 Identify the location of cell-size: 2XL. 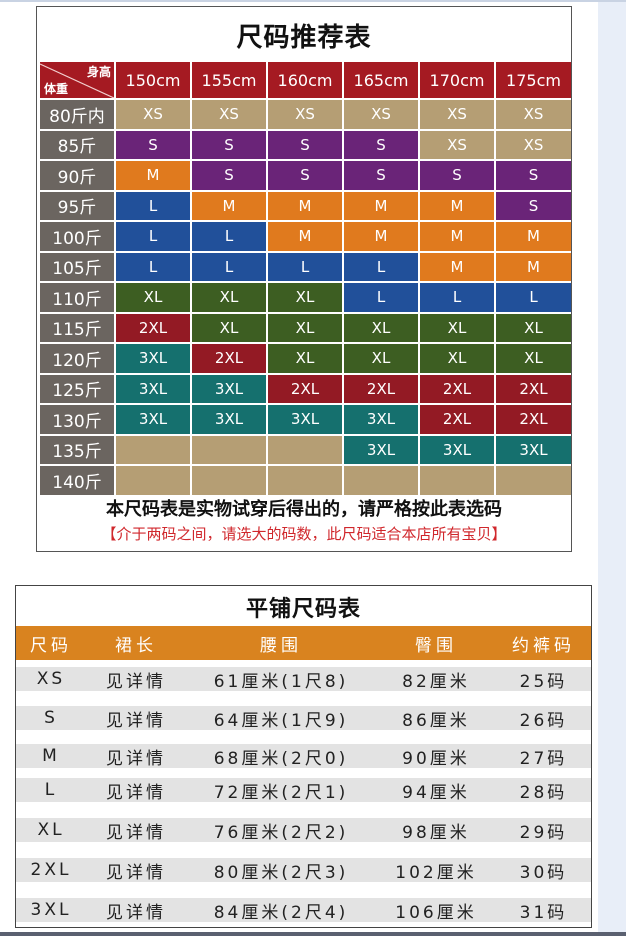
(51, 870).